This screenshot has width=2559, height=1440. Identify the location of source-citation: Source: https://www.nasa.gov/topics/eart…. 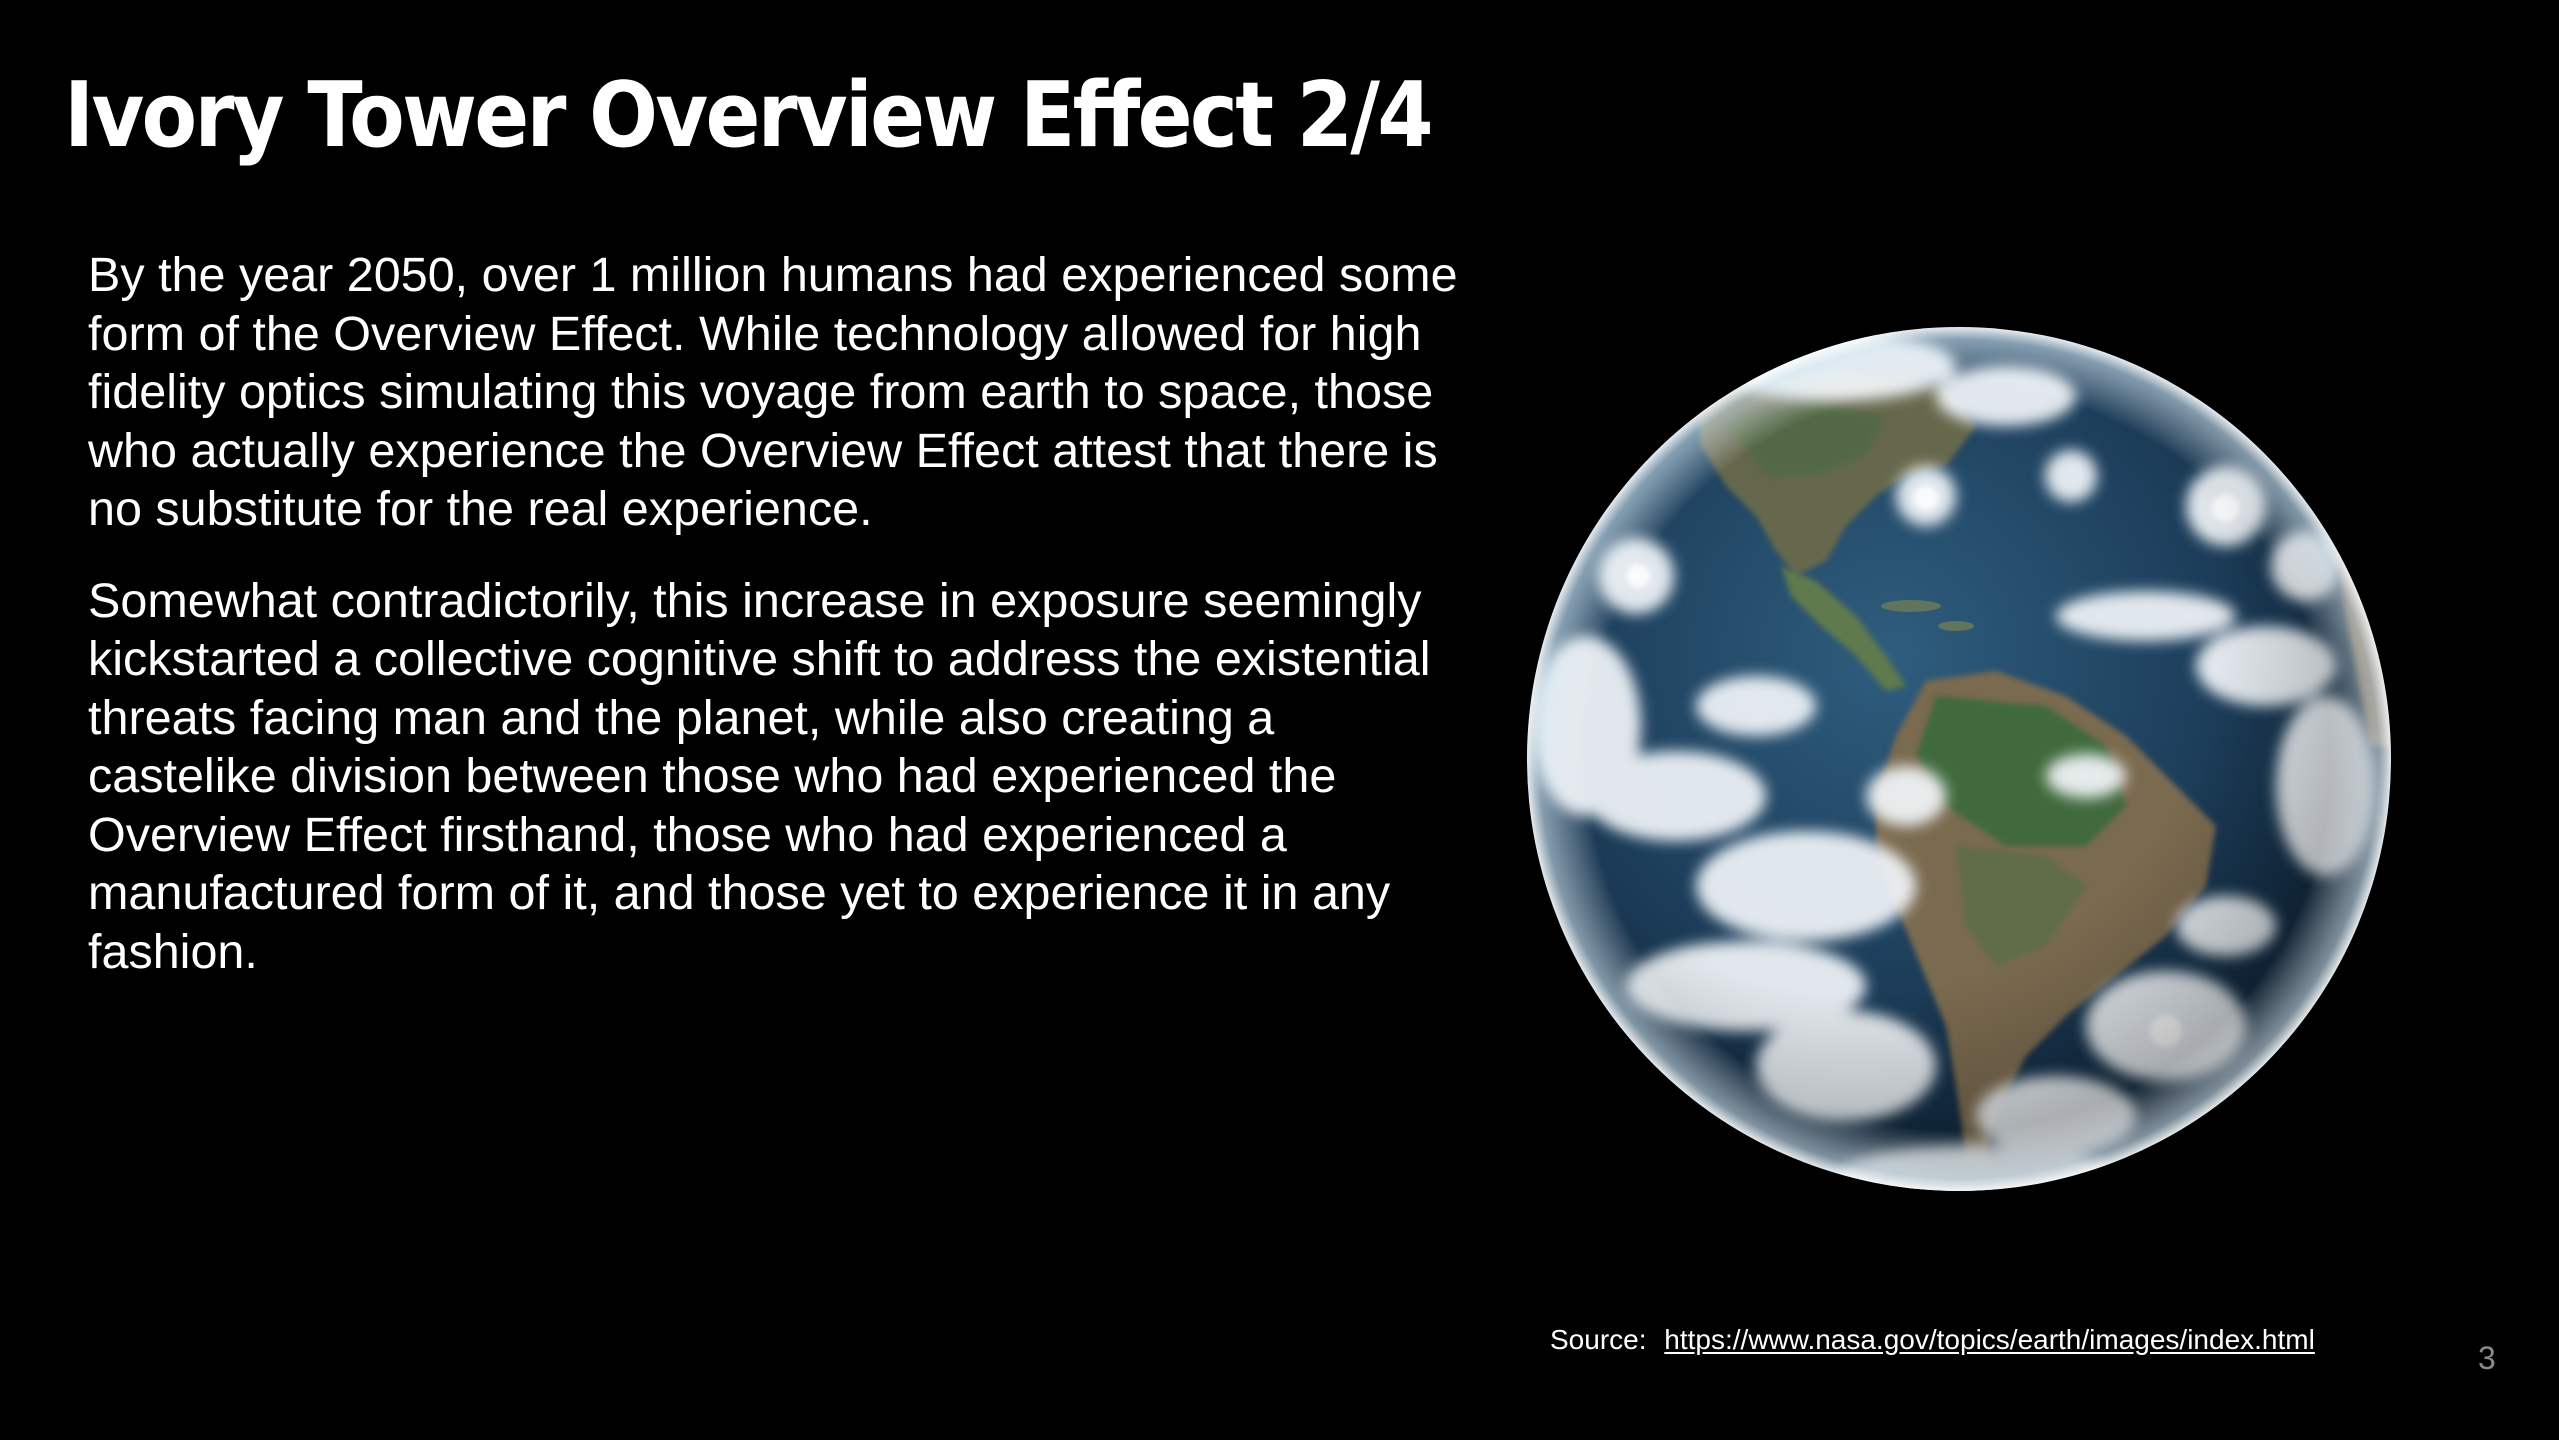
(1932, 1340).